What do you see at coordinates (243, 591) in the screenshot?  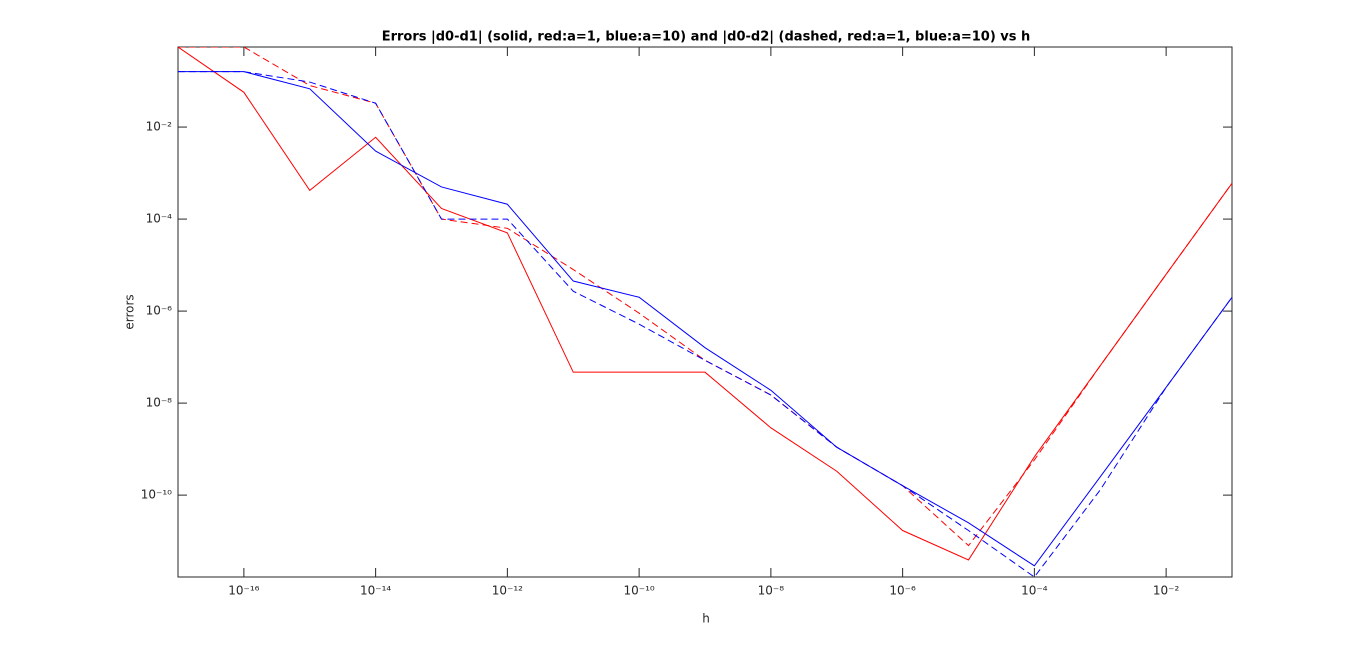 I see `x-tick-label: 10⁻¹⁶` at bounding box center [243, 591].